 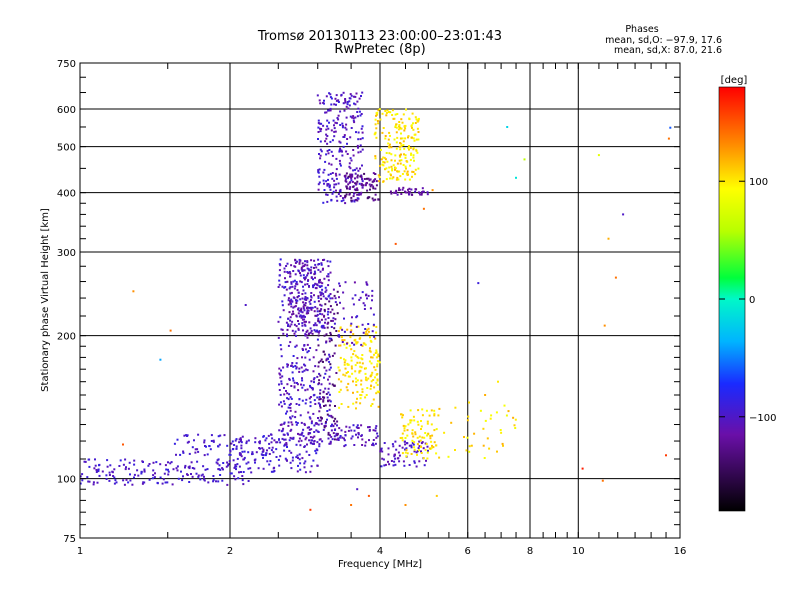 I want to click on stats-o-mode: mean, sd,O: −97.9, 17.6, so click(x=663, y=40).